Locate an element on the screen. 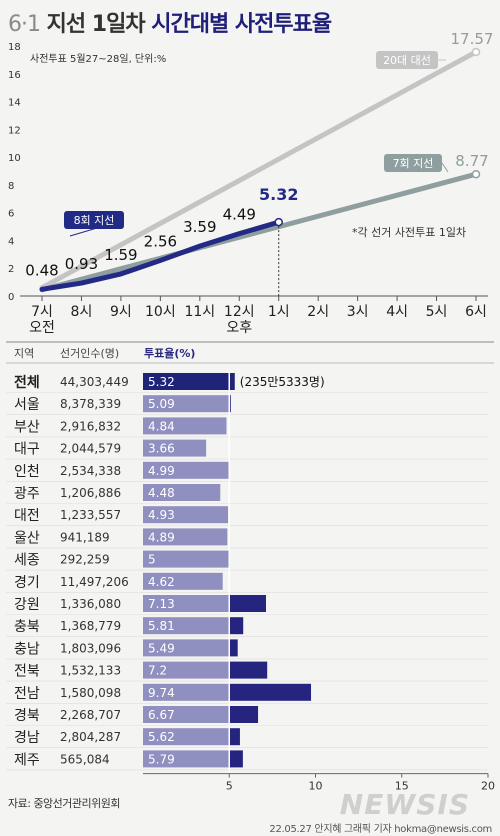 The height and width of the screenshot is (836, 500). row-rate-label: 4.89 is located at coordinates (161, 537).